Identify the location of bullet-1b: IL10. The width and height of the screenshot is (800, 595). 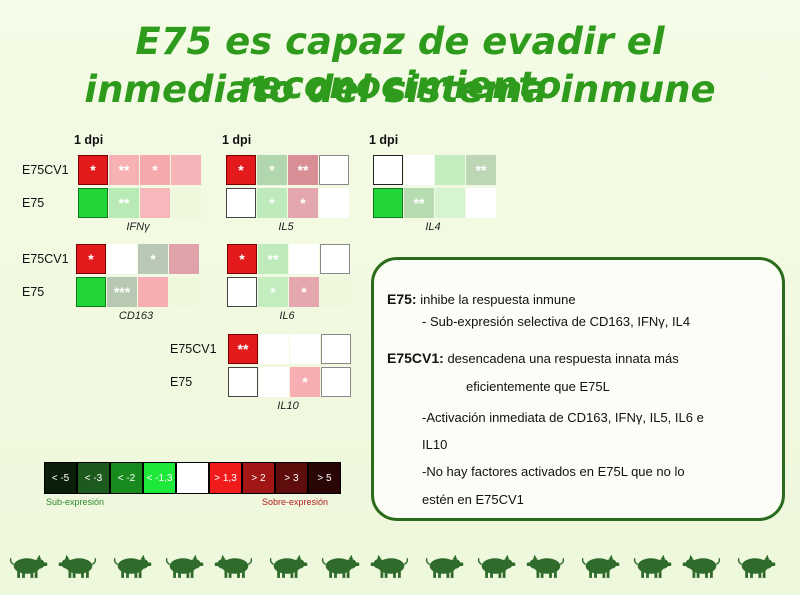
(435, 444).